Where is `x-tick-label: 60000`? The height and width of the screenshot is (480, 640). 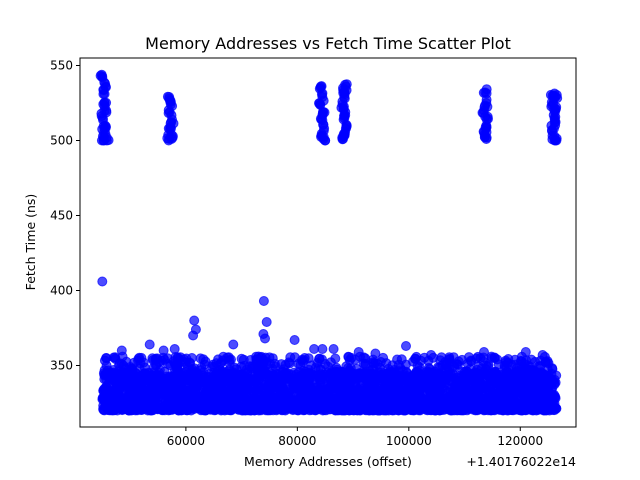
x-tick-label: 60000 is located at coordinates (186, 441).